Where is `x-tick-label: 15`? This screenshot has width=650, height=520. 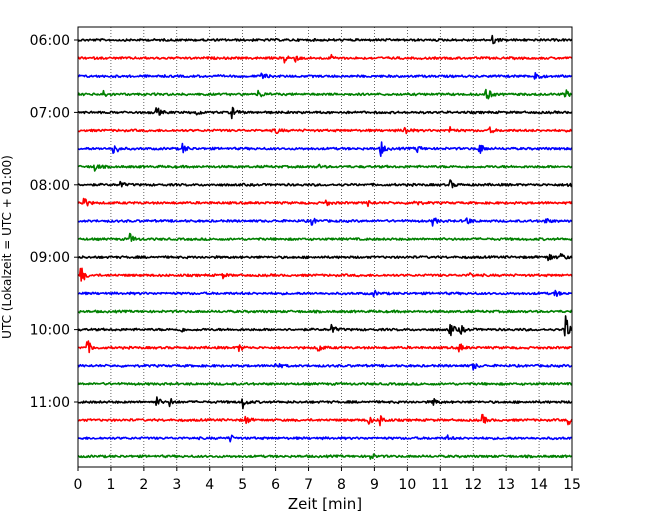 x-tick-label: 15 is located at coordinates (572, 485).